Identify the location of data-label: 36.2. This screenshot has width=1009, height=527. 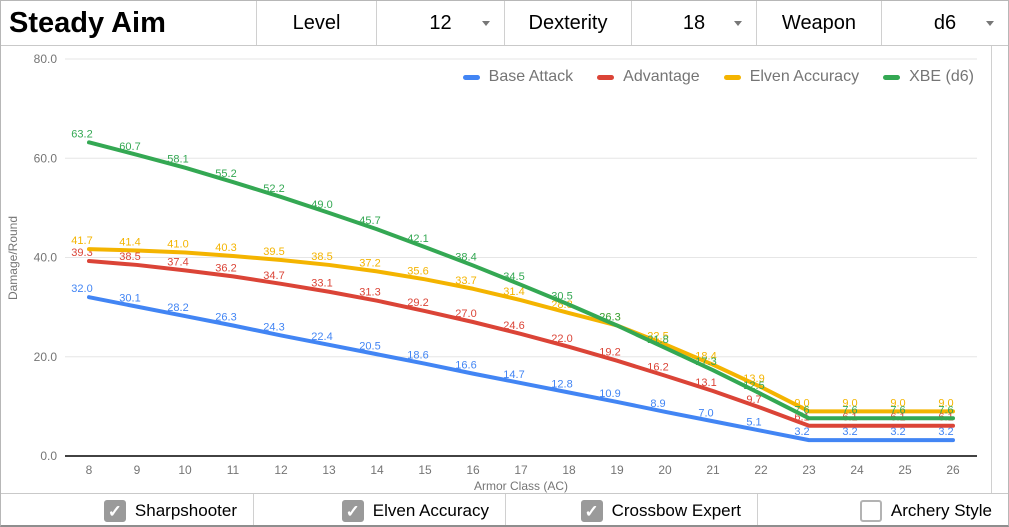
(225, 268).